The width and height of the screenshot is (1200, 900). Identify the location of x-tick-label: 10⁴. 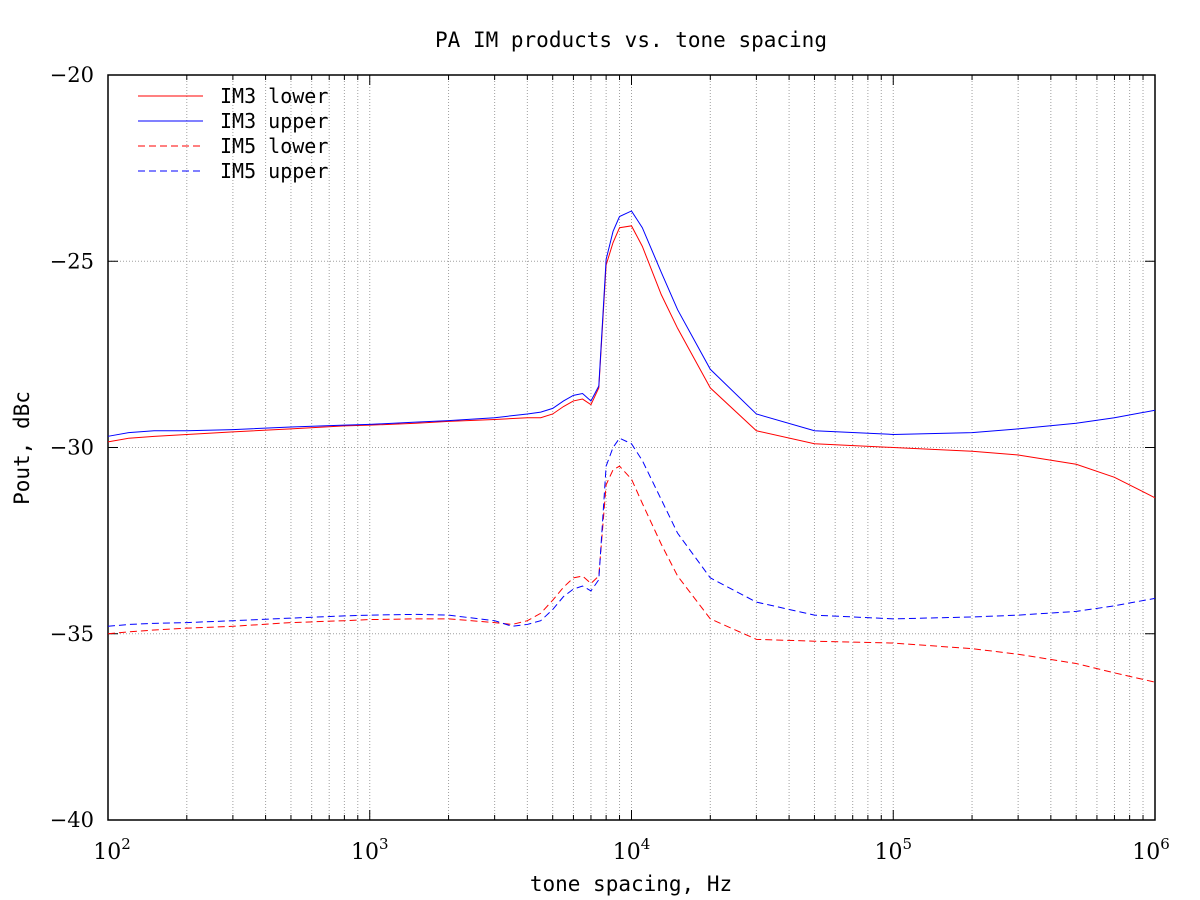
(632, 850).